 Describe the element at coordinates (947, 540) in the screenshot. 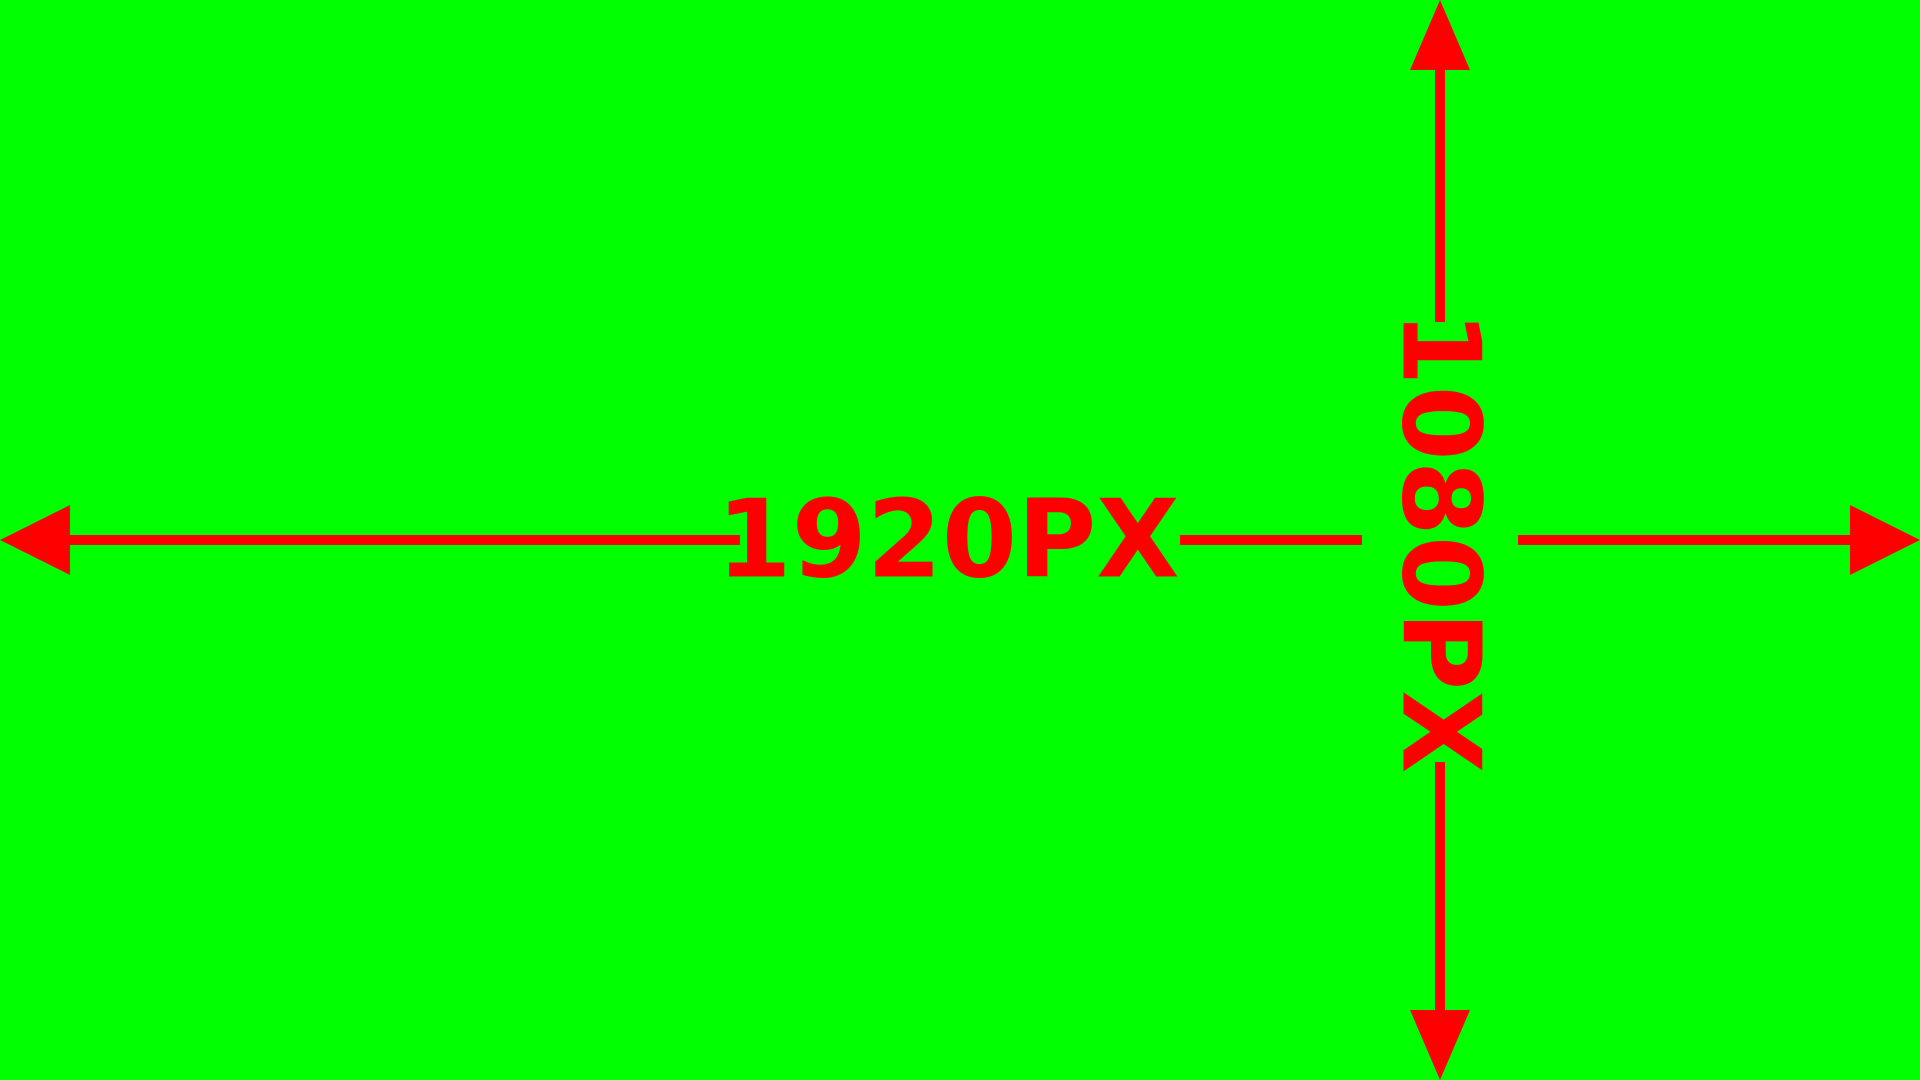

I see `width-label: 1920PX` at that location.